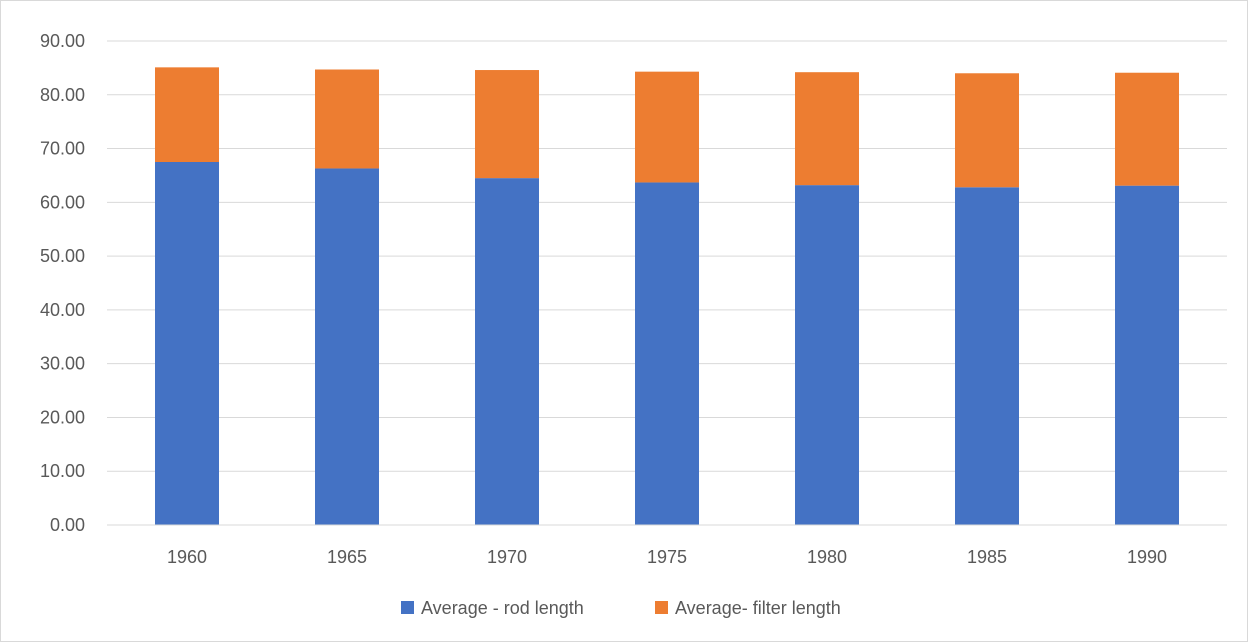 Image resolution: width=1248 pixels, height=643 pixels. Describe the element at coordinates (758, 608) in the screenshot. I see `legend-label: Average- filter length` at that location.